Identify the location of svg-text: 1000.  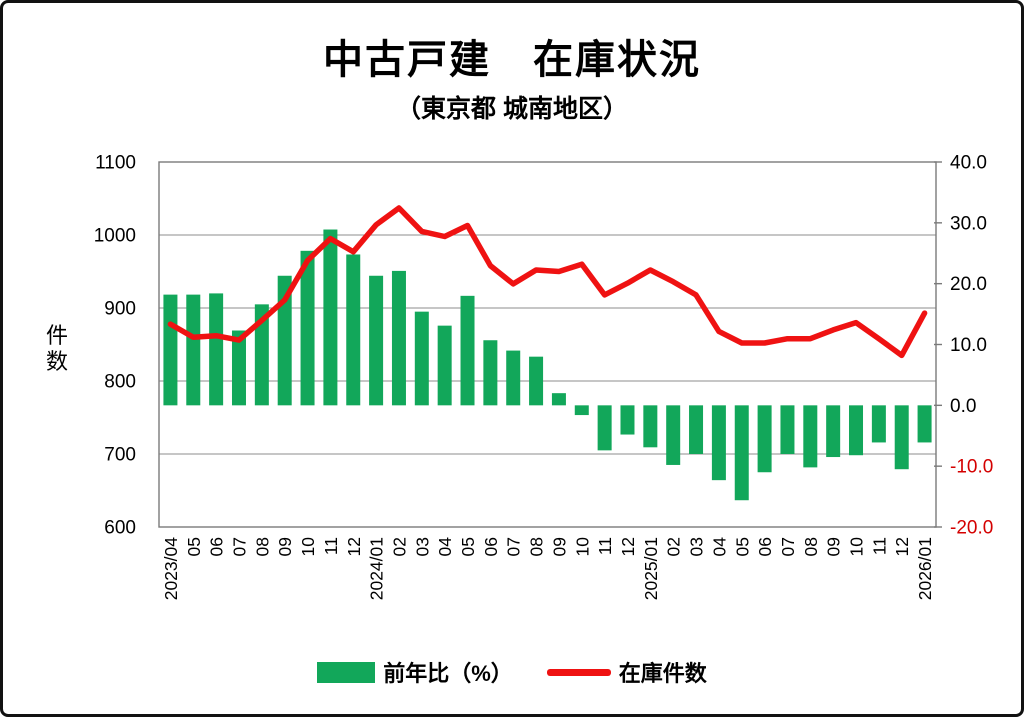
(115, 236).